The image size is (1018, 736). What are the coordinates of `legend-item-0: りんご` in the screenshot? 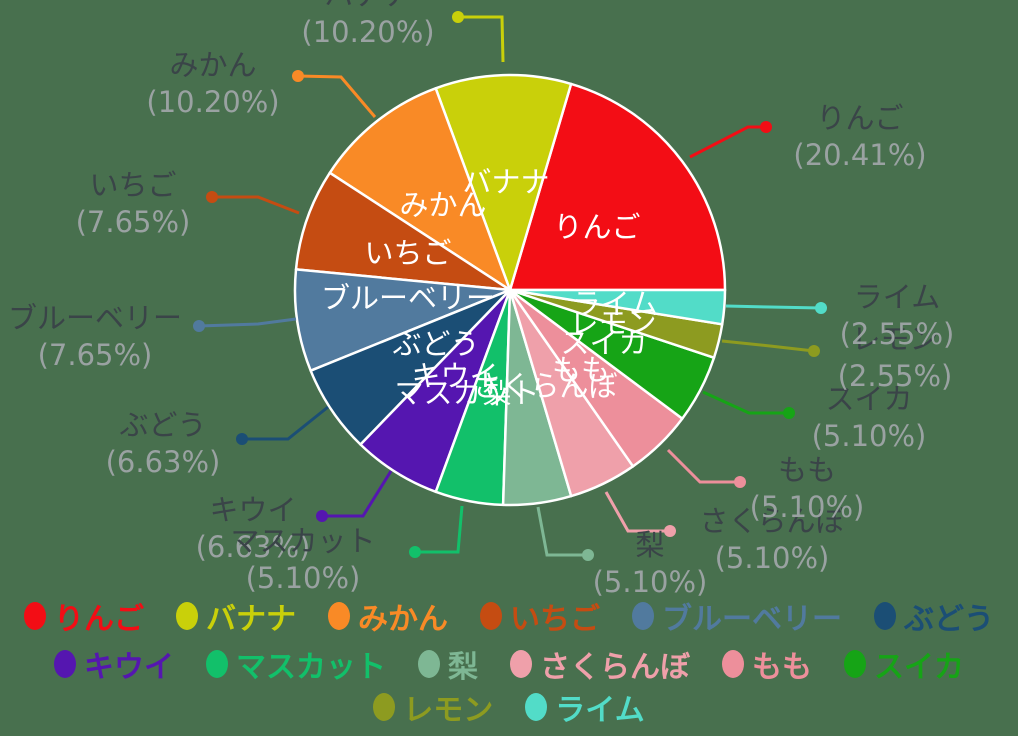 It's located at (84, 616).